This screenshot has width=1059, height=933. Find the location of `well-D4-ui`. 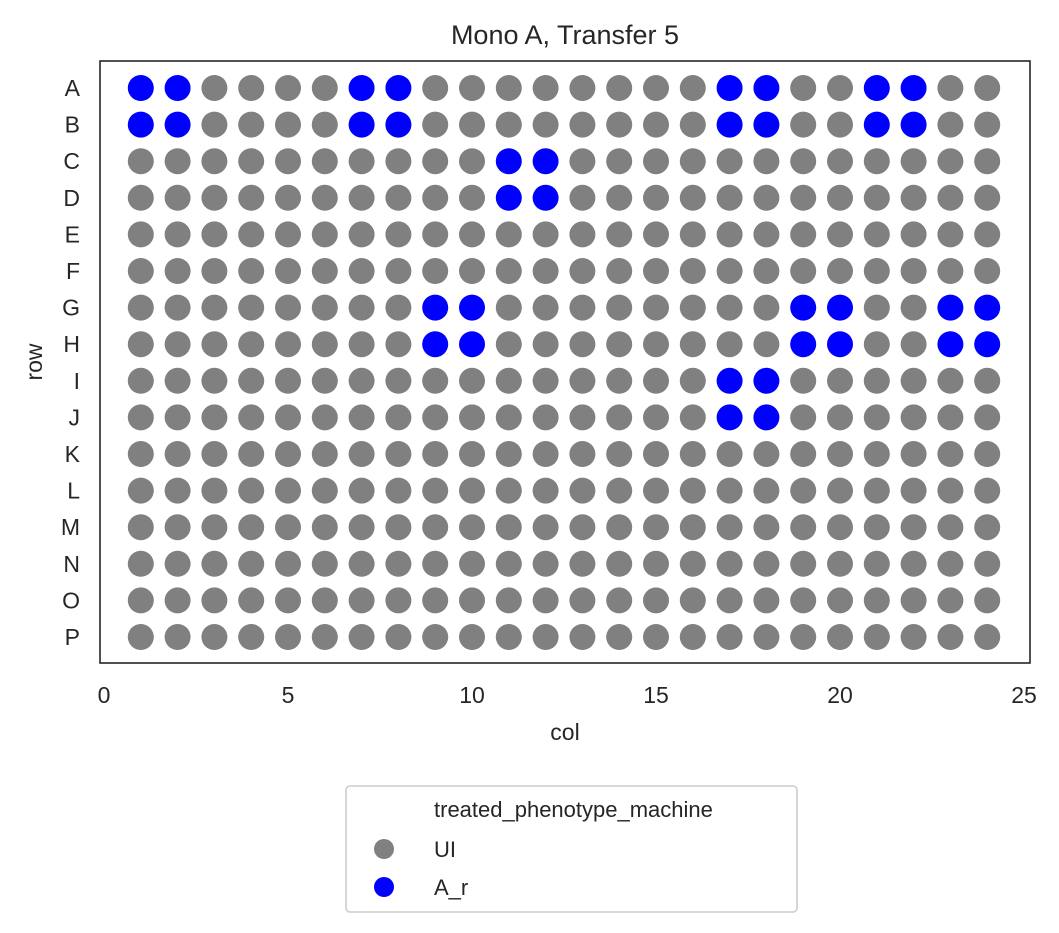

well-D4-ui is located at coordinates (251, 197).